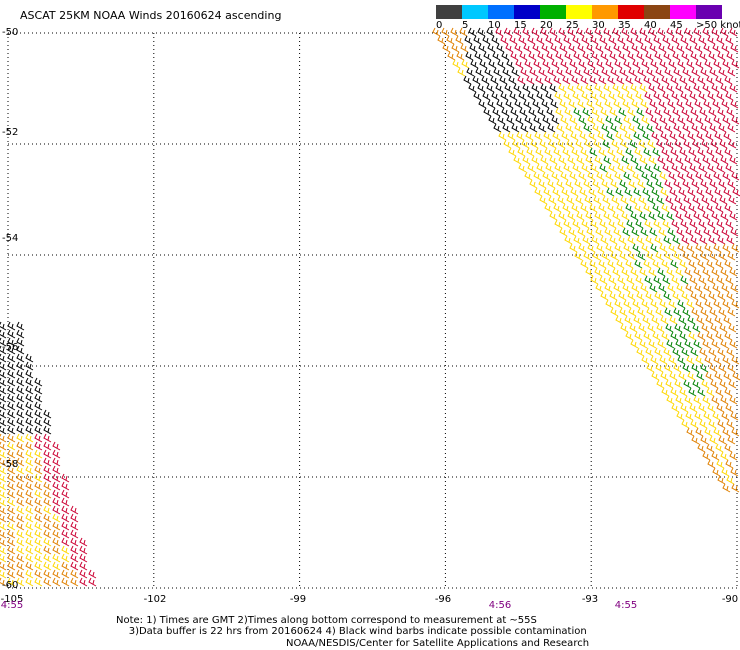  What do you see at coordinates (676, 25) in the screenshot?
I see `legend-label-9: 45` at bounding box center [676, 25].